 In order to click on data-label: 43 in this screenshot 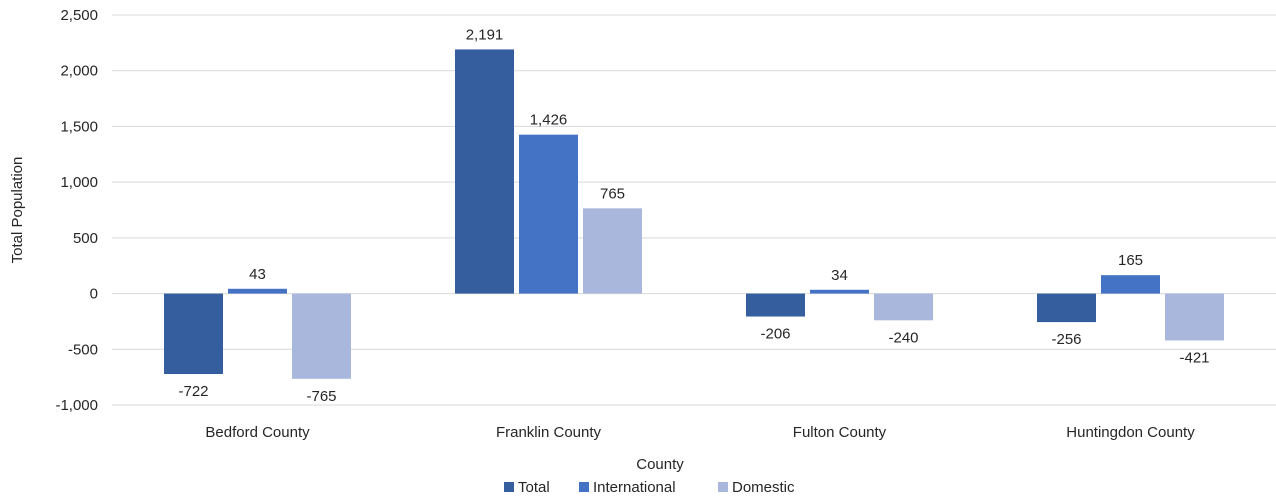, I will do `click(257, 274)`.